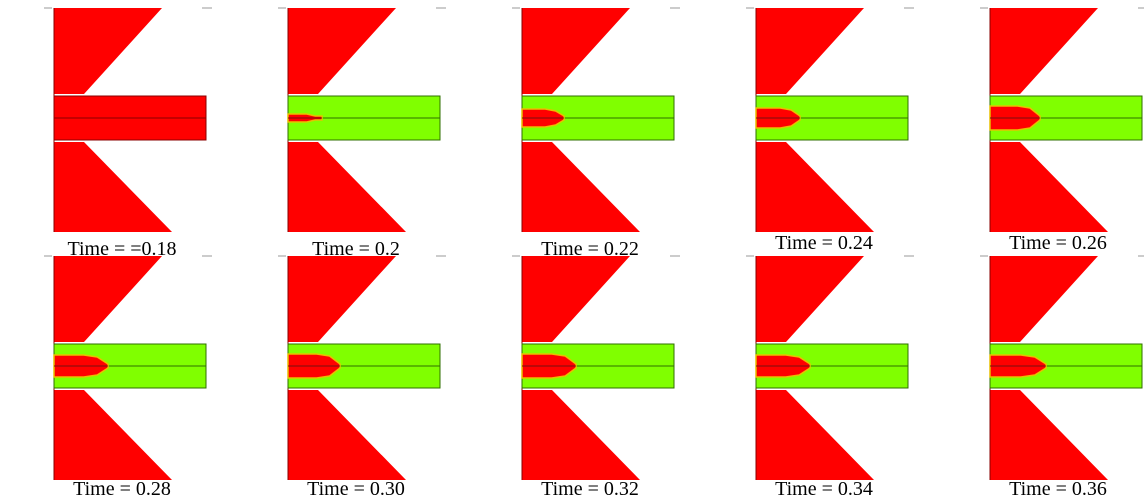 The height and width of the screenshot is (501, 1144). What do you see at coordinates (122, 249) in the screenshot?
I see `panel-caption: Time = =0.18` at bounding box center [122, 249].